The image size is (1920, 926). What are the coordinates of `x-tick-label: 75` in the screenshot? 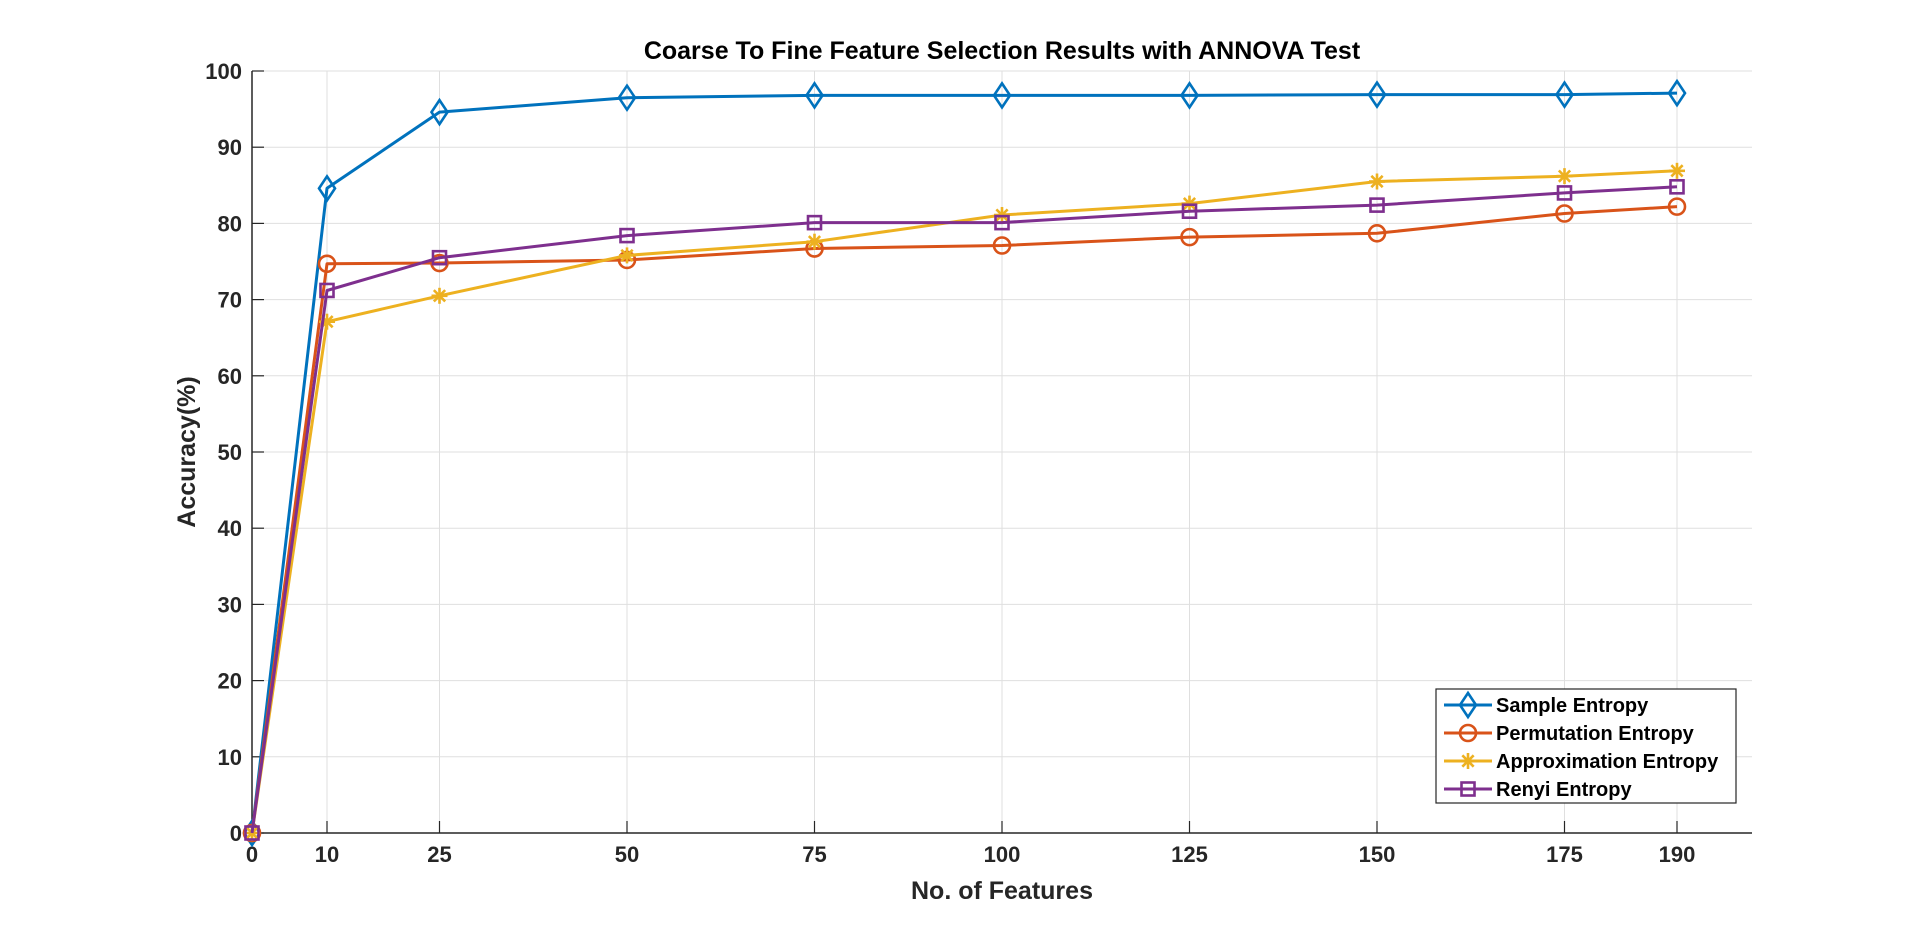 It's located at (814, 854).